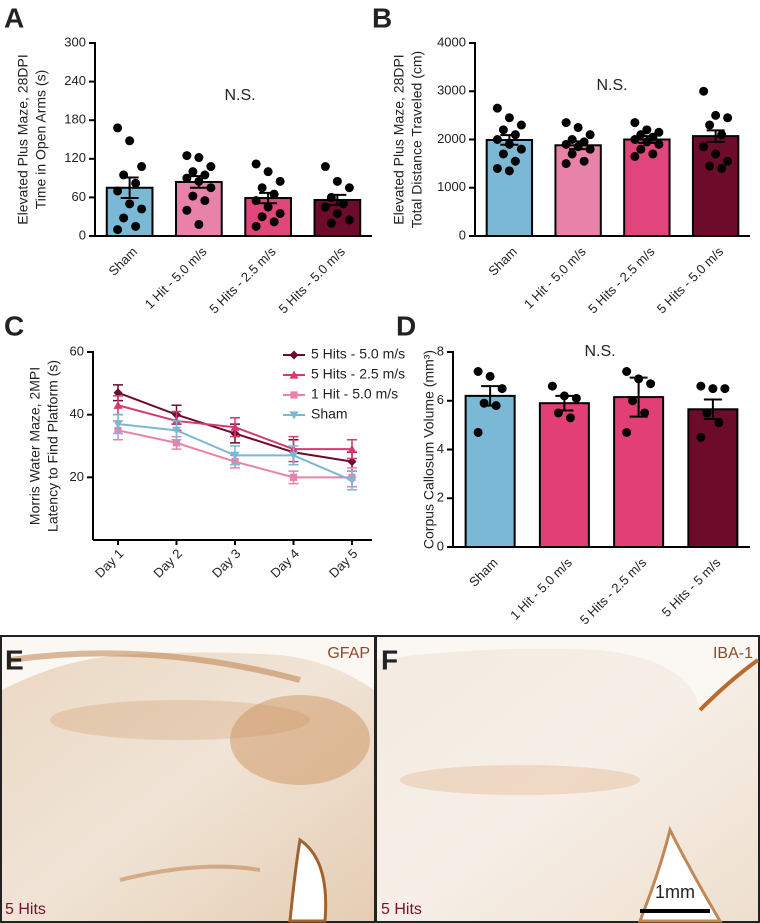  What do you see at coordinates (440, 545) in the screenshot?
I see `y-tick-label: 0` at bounding box center [440, 545].